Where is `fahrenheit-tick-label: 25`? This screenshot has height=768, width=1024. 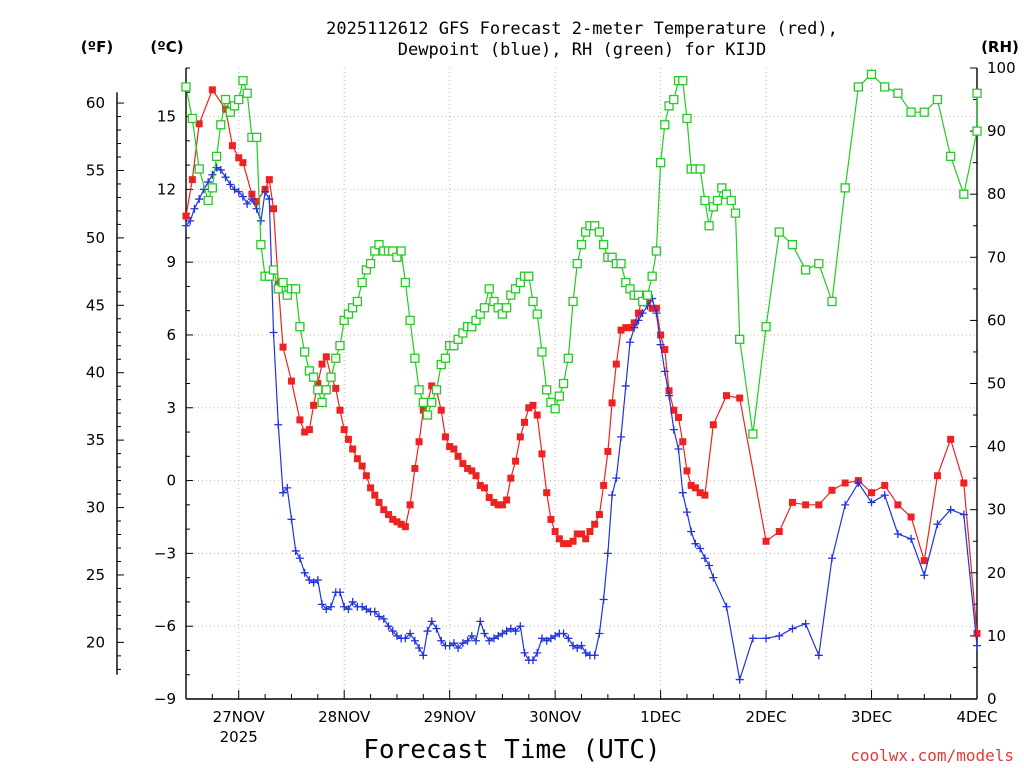 fahrenheit-tick-label: 25 is located at coordinates (95, 575).